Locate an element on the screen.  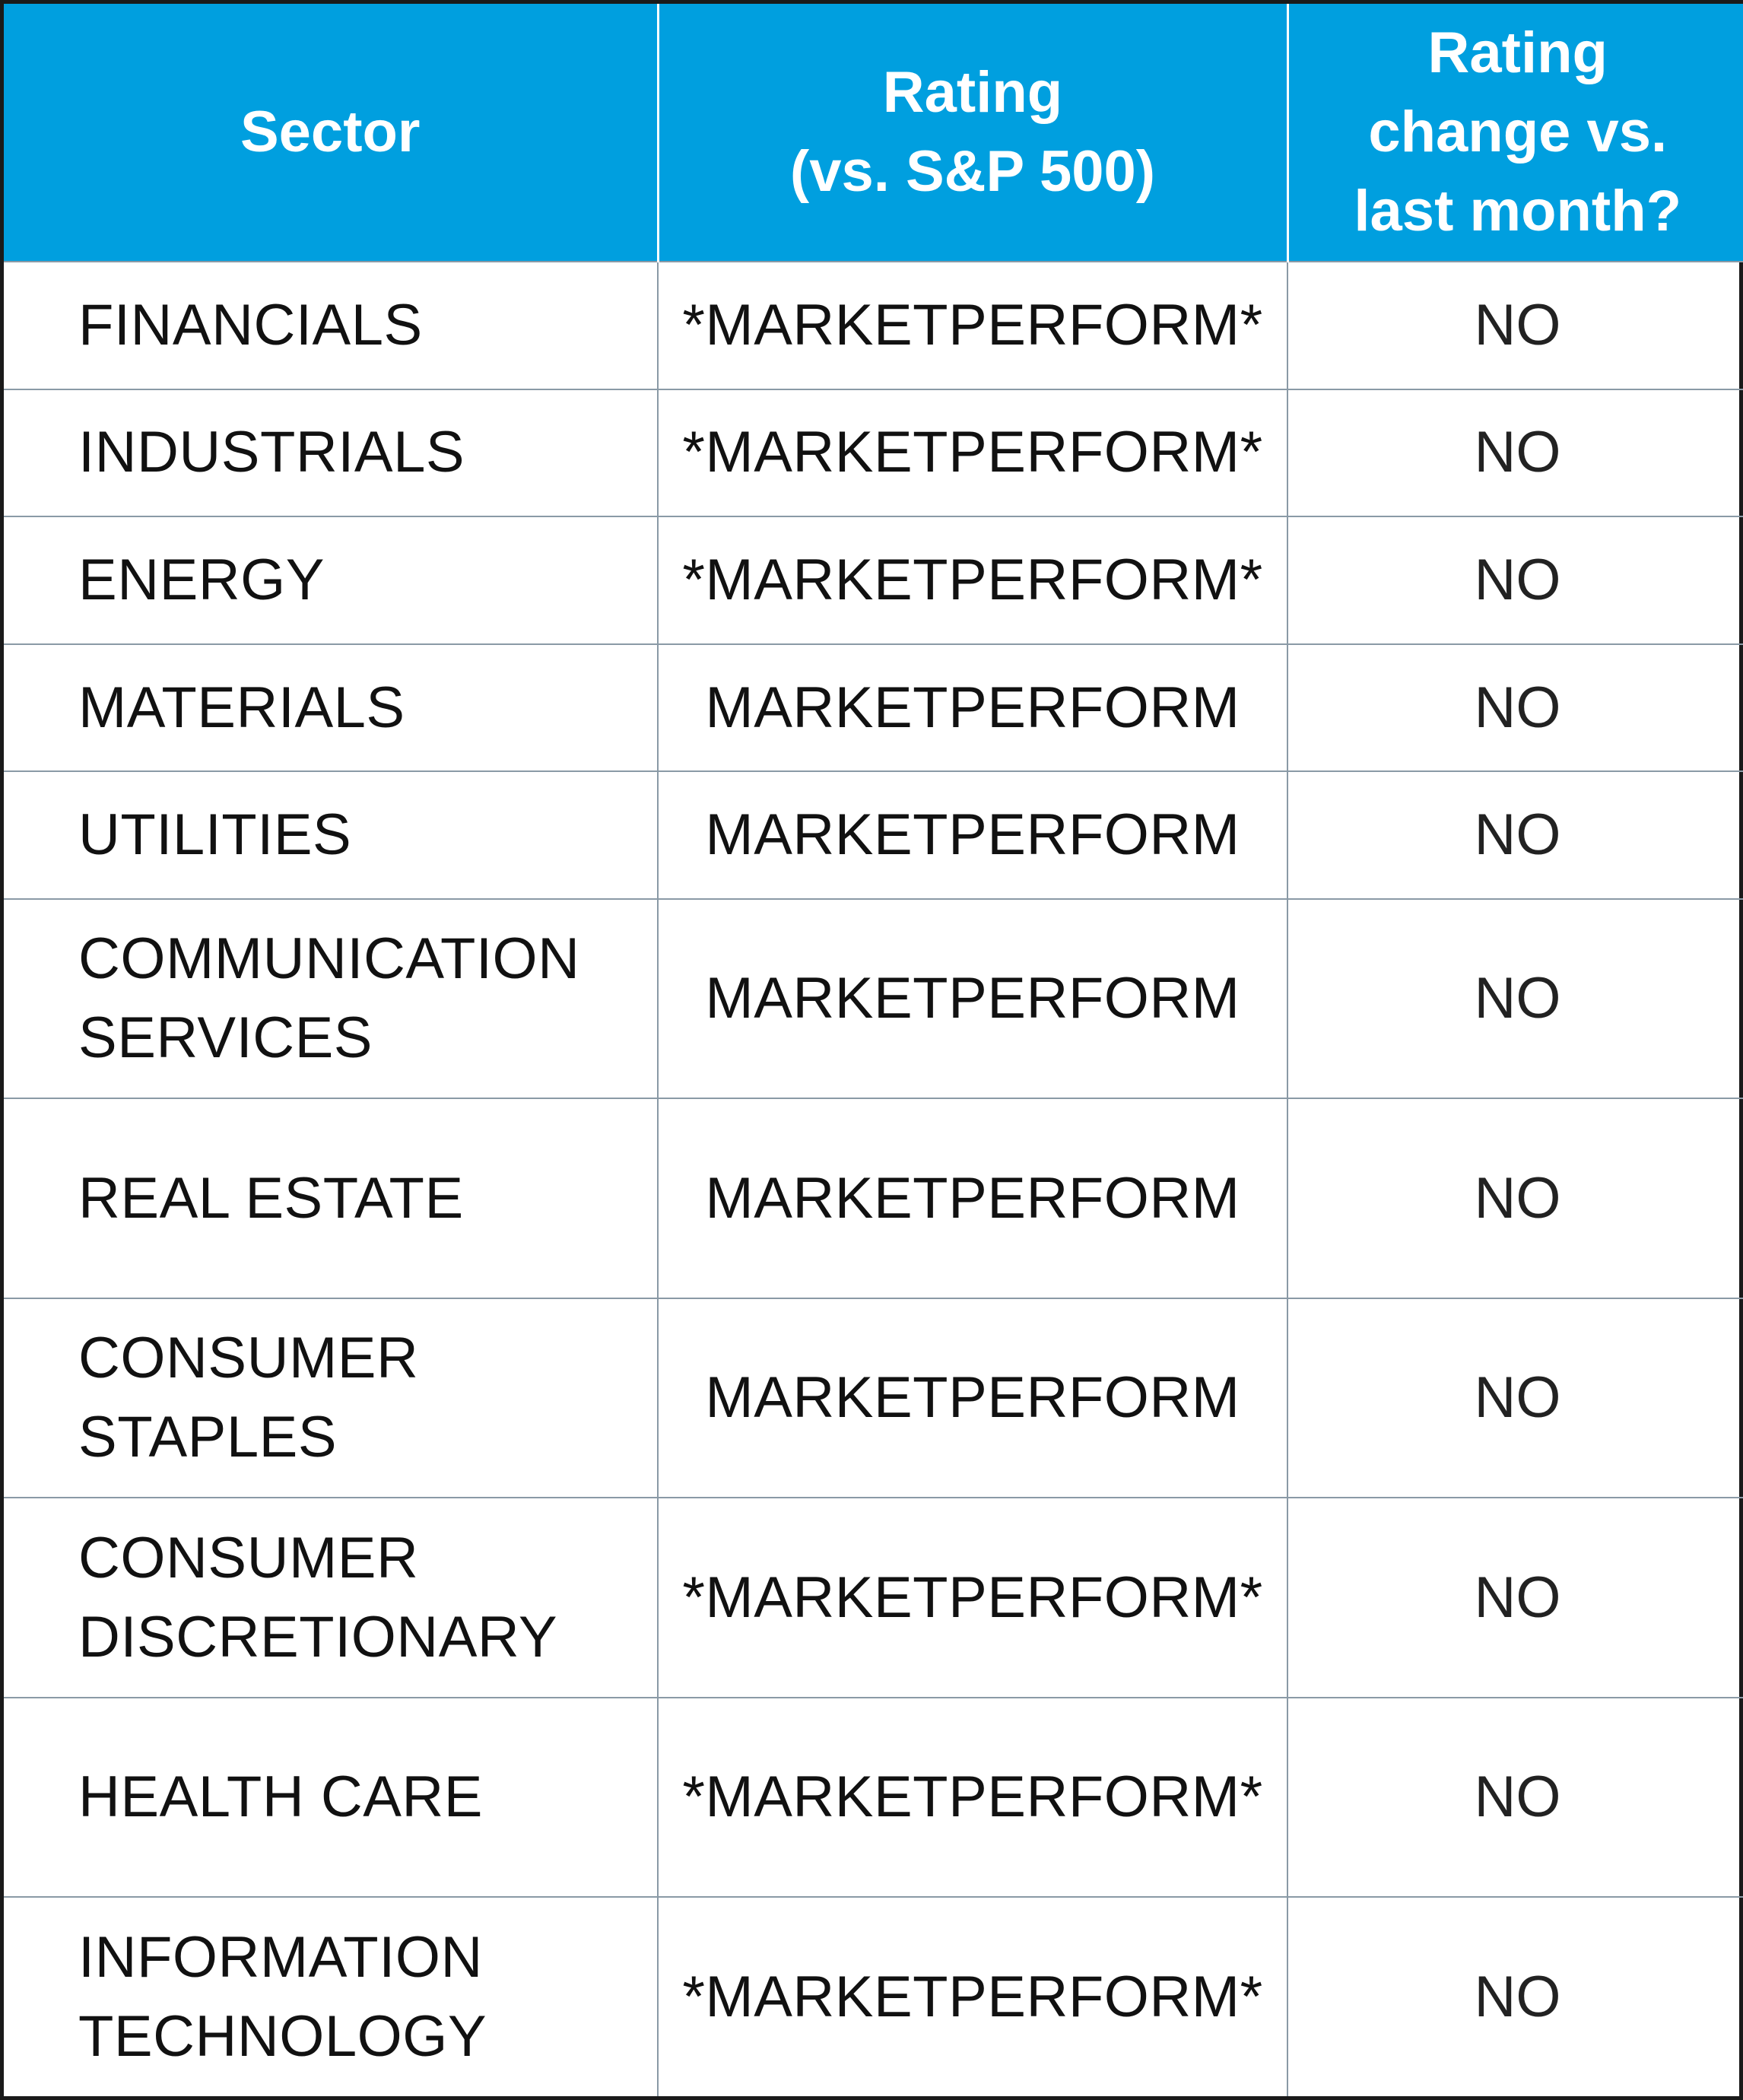
sector-cell: COMMUNICATION SERVICES is located at coordinates (331, 998).